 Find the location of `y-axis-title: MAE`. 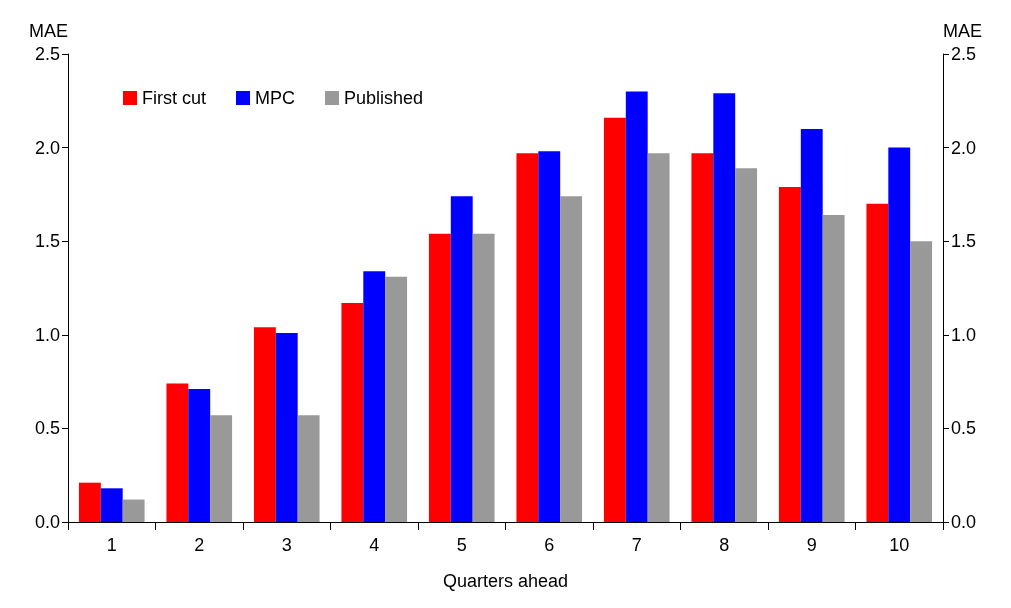

y-axis-title: MAE is located at coordinates (48, 31).